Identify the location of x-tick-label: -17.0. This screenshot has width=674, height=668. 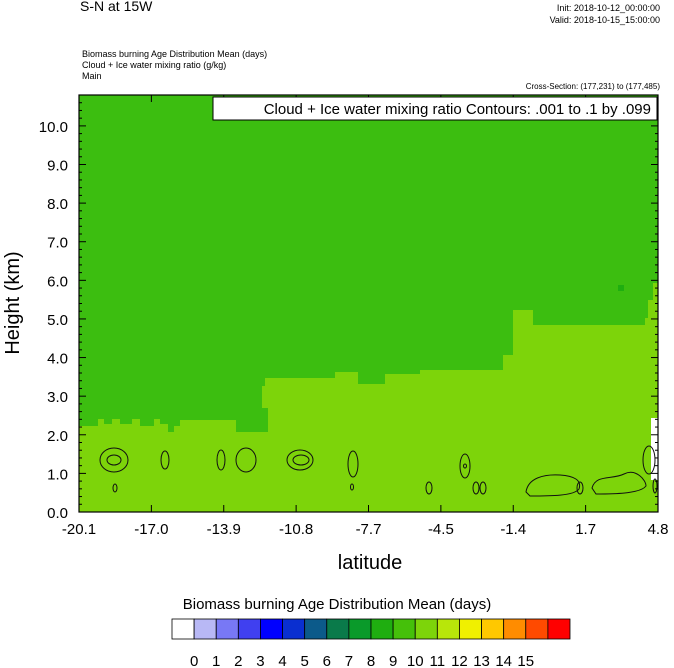
(151, 529).